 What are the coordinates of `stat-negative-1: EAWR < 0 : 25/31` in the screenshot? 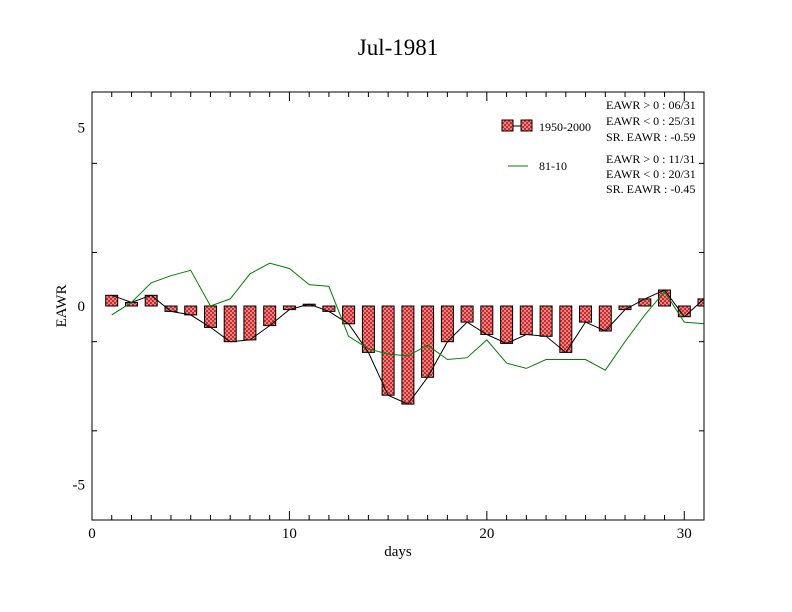 It's located at (651, 121).